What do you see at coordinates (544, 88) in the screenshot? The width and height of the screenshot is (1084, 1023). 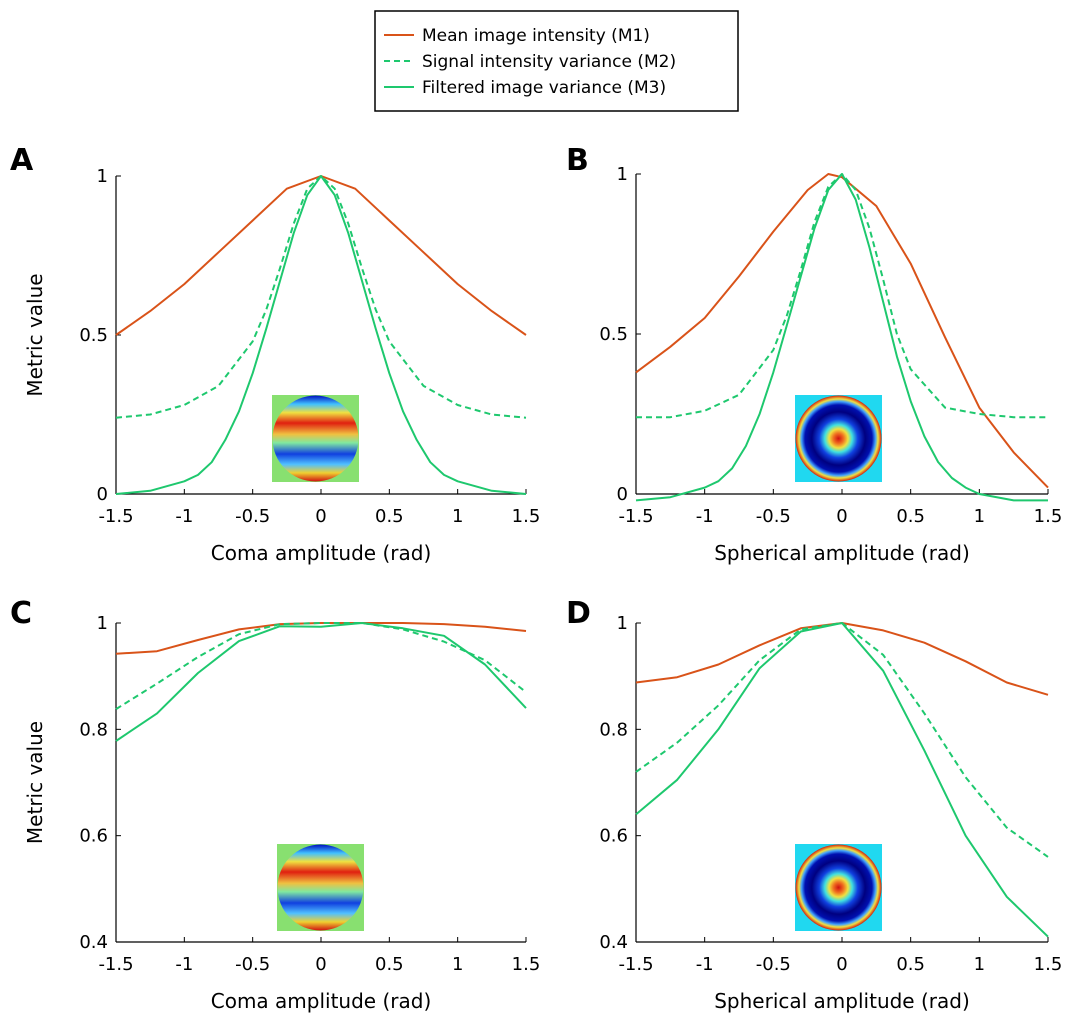 I see `legend-label-m3: Filtered image variance (M3)` at bounding box center [544, 88].